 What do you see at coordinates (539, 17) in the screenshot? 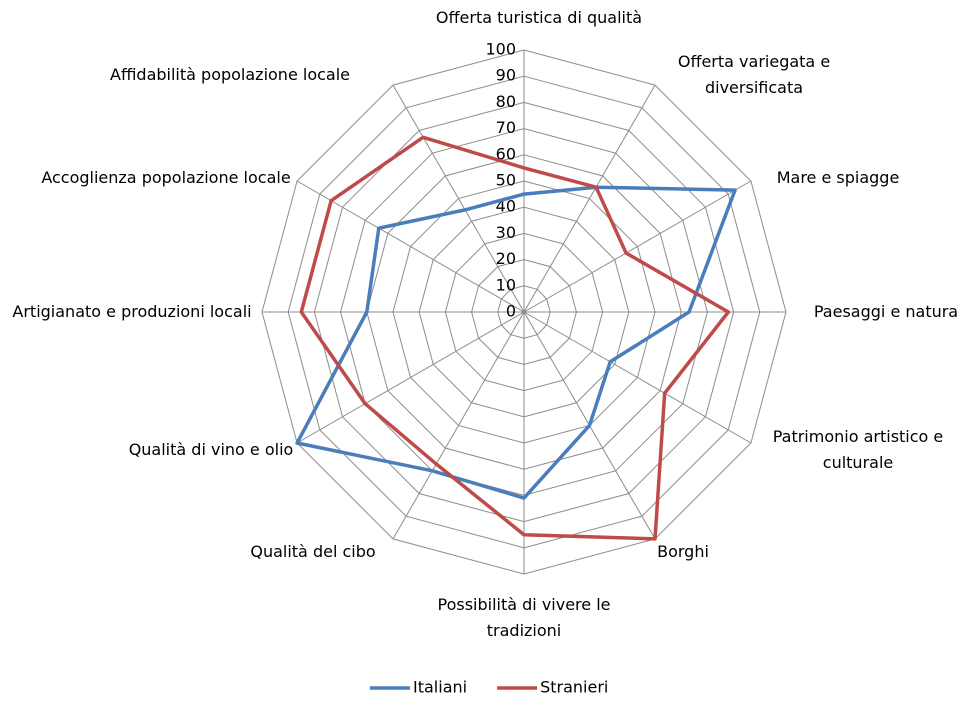
I see `category-label: Offerta turistica di qualità` at bounding box center [539, 17].